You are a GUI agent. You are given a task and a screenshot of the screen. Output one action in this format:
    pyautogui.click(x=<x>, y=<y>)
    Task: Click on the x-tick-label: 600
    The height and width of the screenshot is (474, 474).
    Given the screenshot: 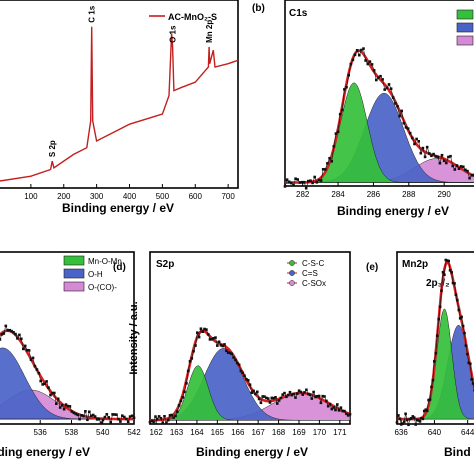 What is the action you would take?
    pyautogui.click(x=196, y=196)
    